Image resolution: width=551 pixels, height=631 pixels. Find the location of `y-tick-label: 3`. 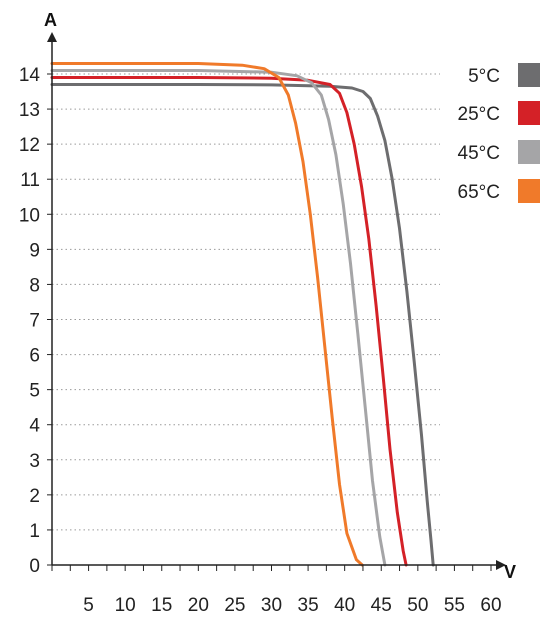

y-tick-label: 3 is located at coordinates (34, 461).